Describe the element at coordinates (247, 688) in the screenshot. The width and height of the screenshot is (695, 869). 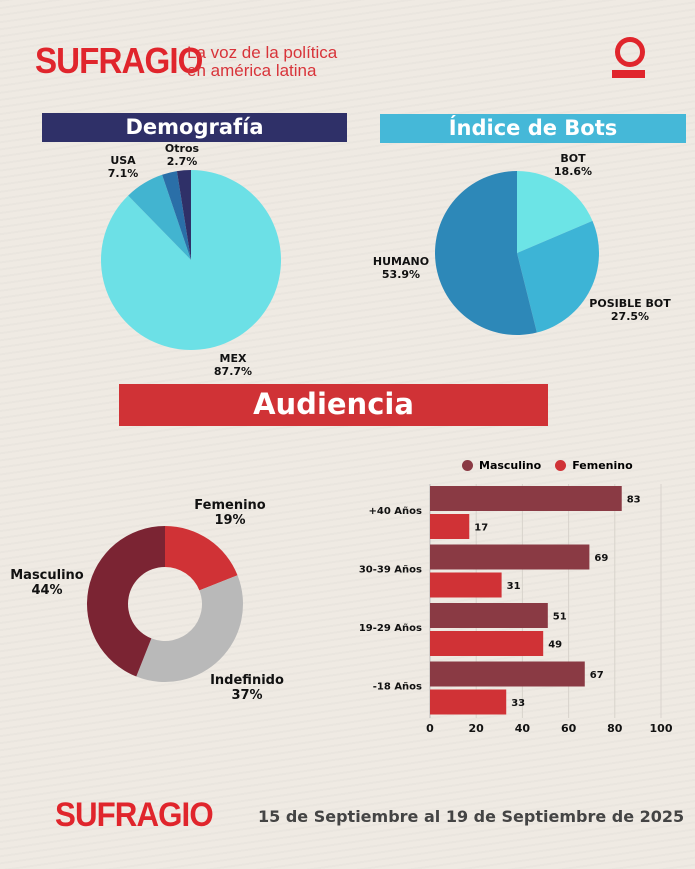
I see `label-indefinido: Indefinido 37%` at that location.